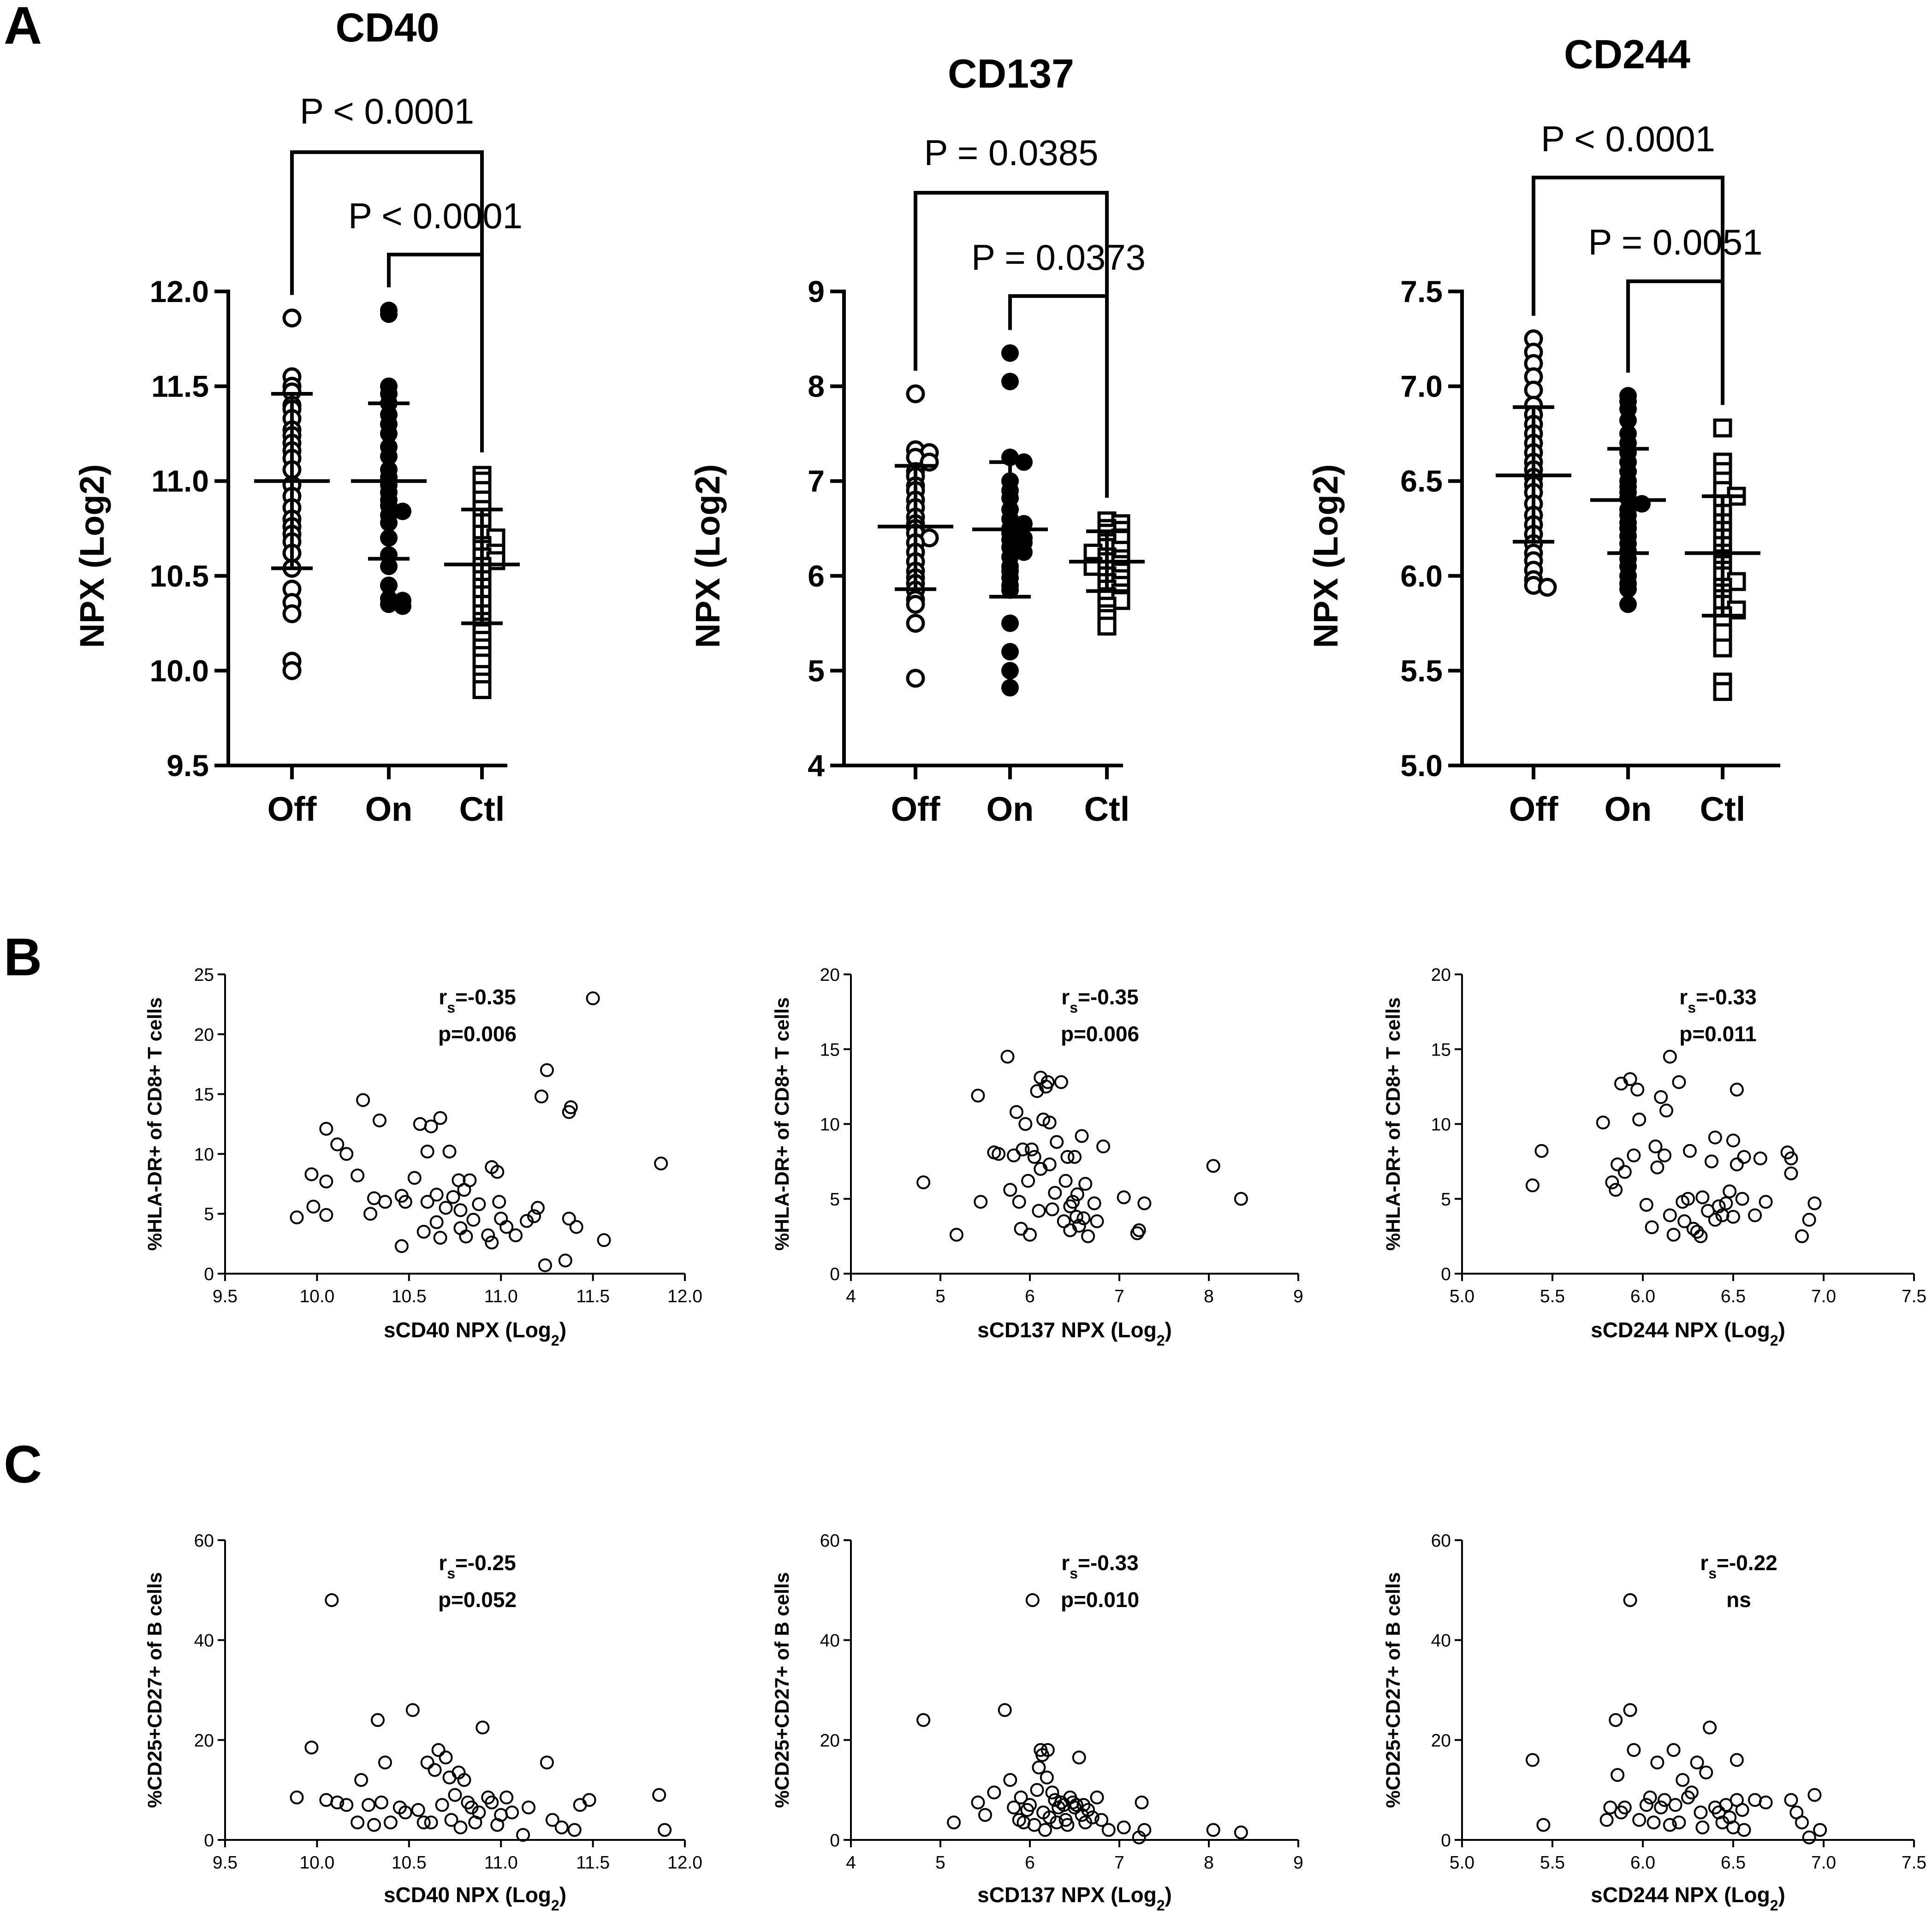 This screenshot has width=1932, height=1922. What do you see at coordinates (1209, 1296) in the screenshot?
I see `x-tick-label: 8` at bounding box center [1209, 1296].